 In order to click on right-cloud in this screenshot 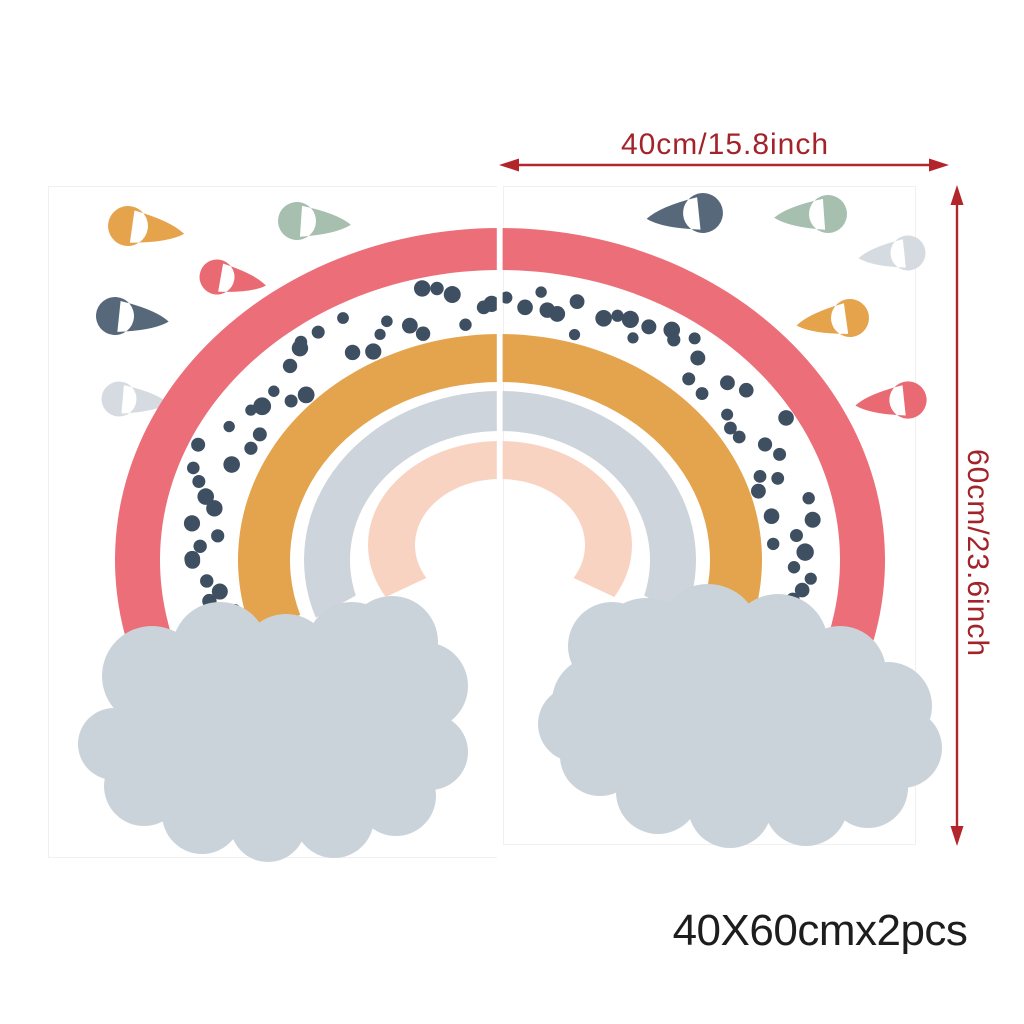, I will do `click(740, 716)`.